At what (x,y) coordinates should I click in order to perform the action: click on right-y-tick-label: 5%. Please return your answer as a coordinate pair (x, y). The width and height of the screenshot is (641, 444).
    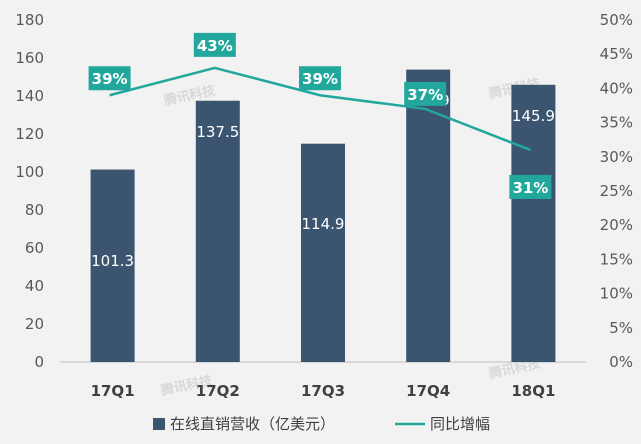
    Looking at the image, I should click on (621, 328).